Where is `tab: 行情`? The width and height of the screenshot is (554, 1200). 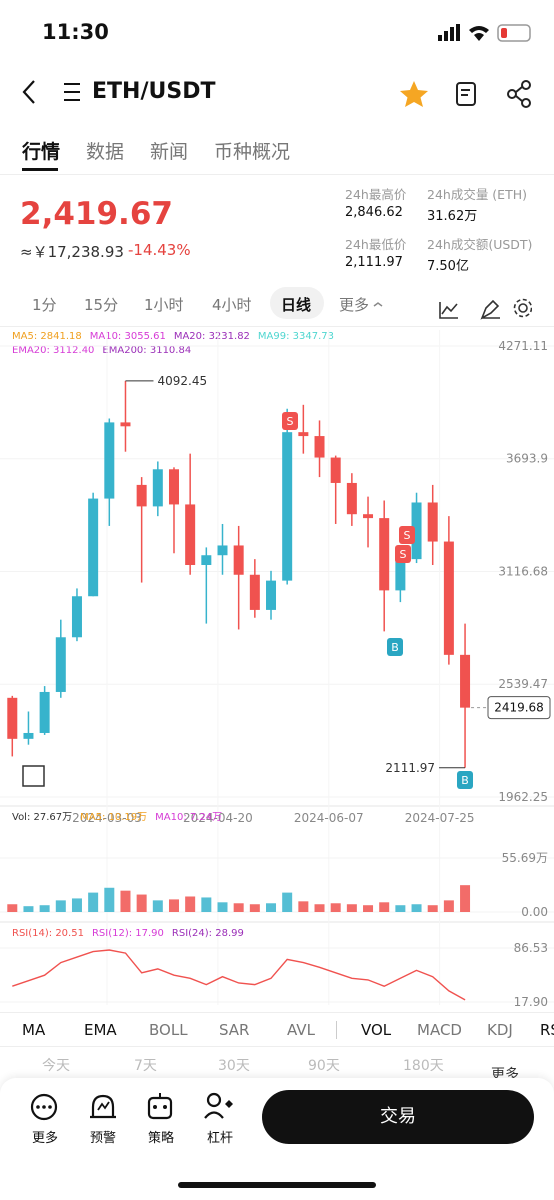 tab: 行情 is located at coordinates (41, 152).